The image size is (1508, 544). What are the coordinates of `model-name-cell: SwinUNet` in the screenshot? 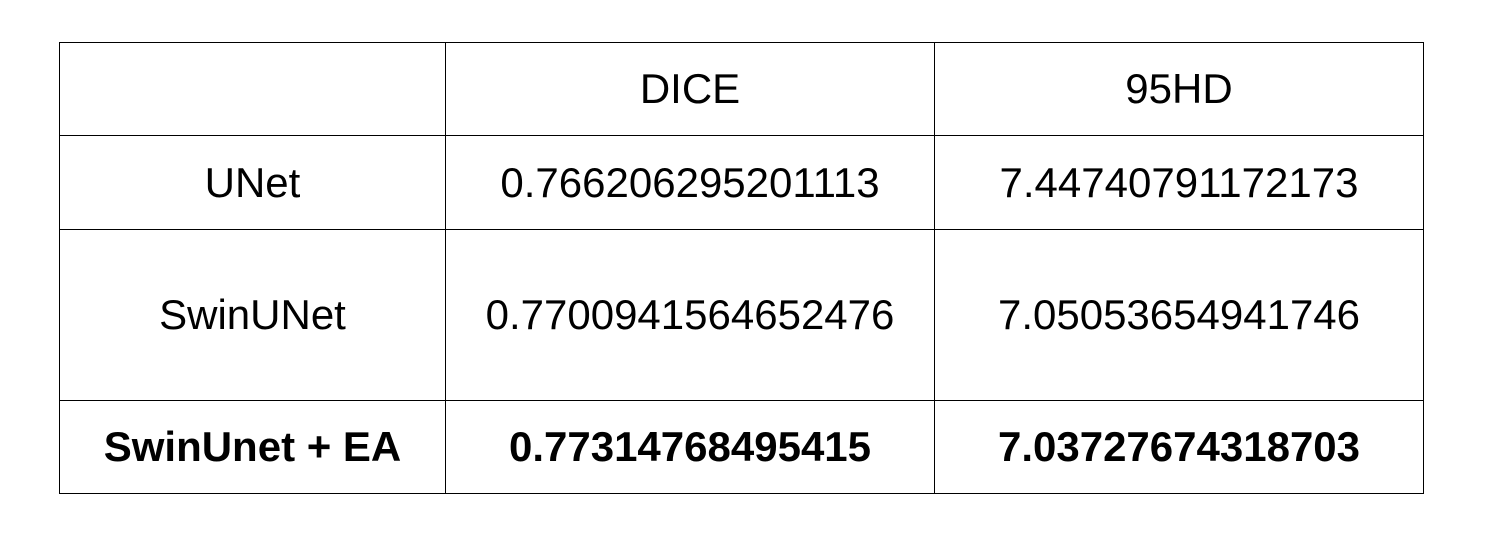 It's located at (252, 315).